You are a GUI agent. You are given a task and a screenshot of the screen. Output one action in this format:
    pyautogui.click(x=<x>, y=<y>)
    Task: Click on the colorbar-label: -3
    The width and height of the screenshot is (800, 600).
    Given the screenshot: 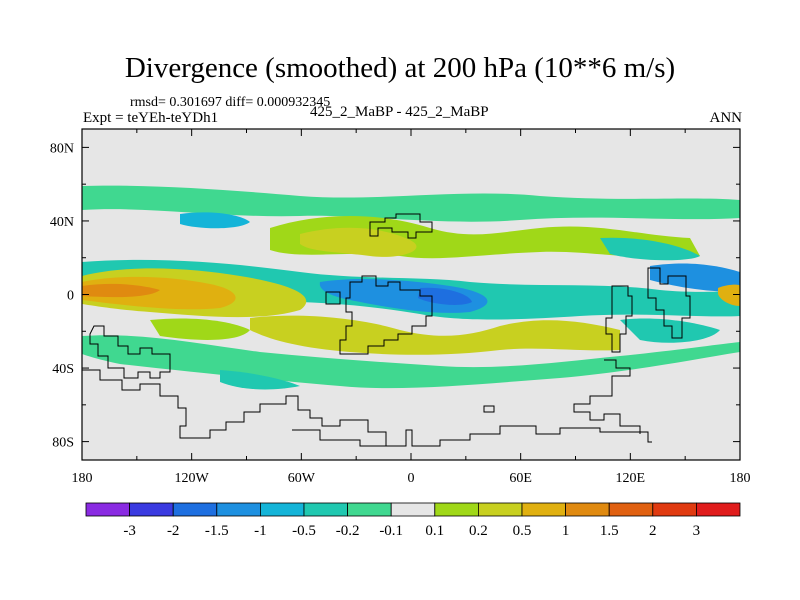 What is the action you would take?
    pyautogui.click(x=129, y=531)
    